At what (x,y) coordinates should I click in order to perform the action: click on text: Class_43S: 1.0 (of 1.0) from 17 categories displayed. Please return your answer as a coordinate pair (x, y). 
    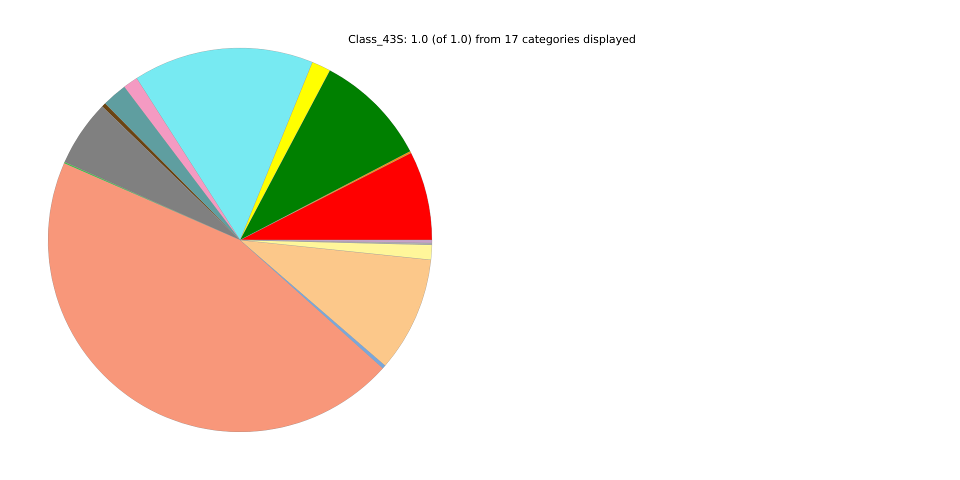
    Looking at the image, I should click on (492, 39).